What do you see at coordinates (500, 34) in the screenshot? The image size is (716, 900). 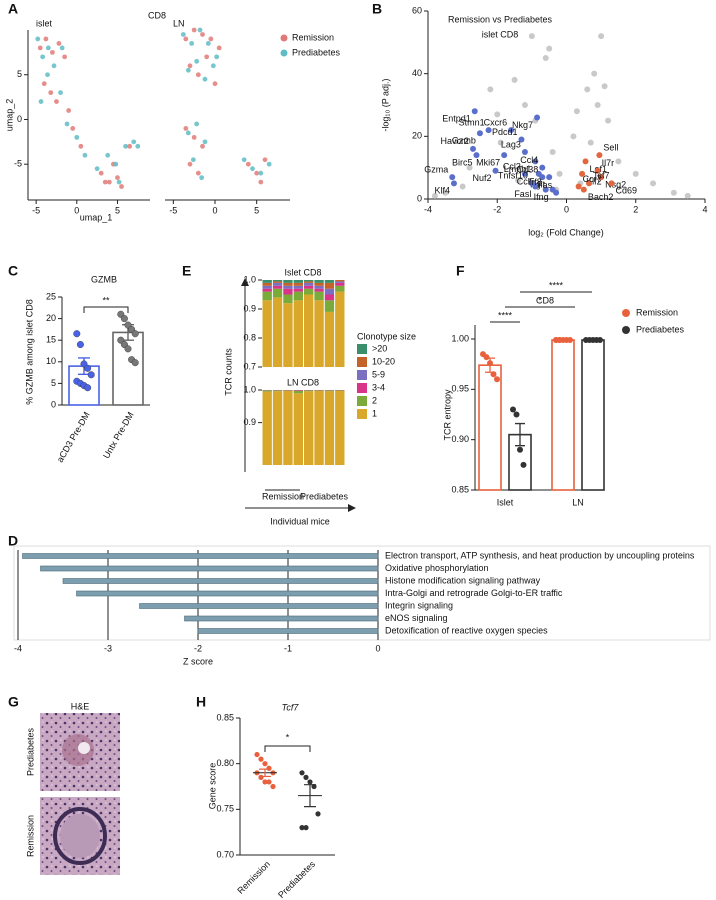 I see `chart-subtitle: islet CD8` at bounding box center [500, 34].